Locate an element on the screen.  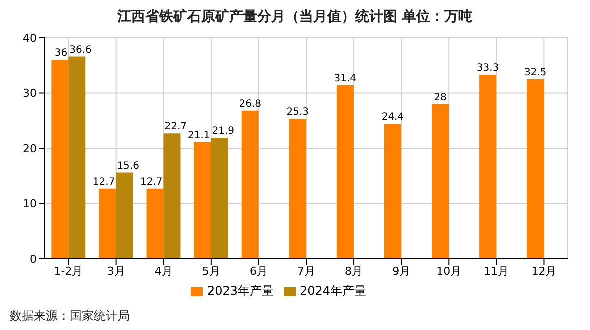
data-label: 33.3 is located at coordinates (488, 68).